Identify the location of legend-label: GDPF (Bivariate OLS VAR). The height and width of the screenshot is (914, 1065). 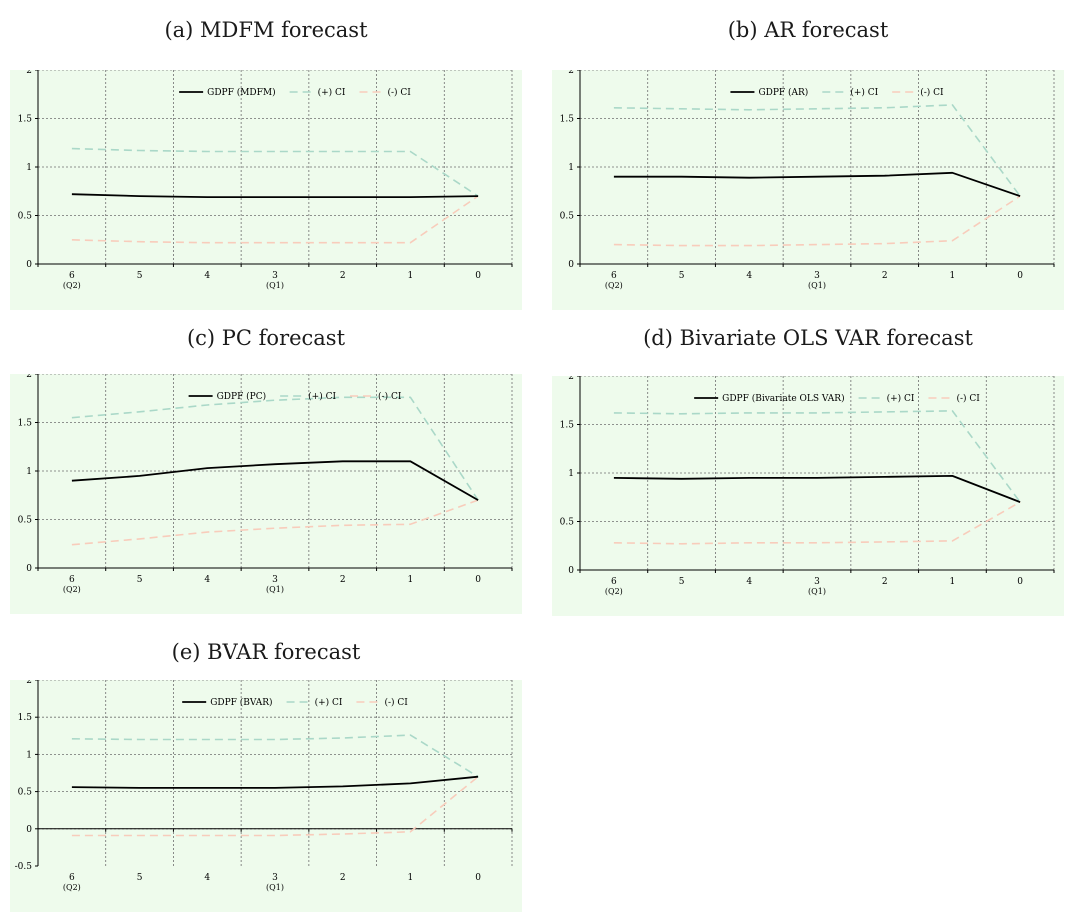
(783, 398).